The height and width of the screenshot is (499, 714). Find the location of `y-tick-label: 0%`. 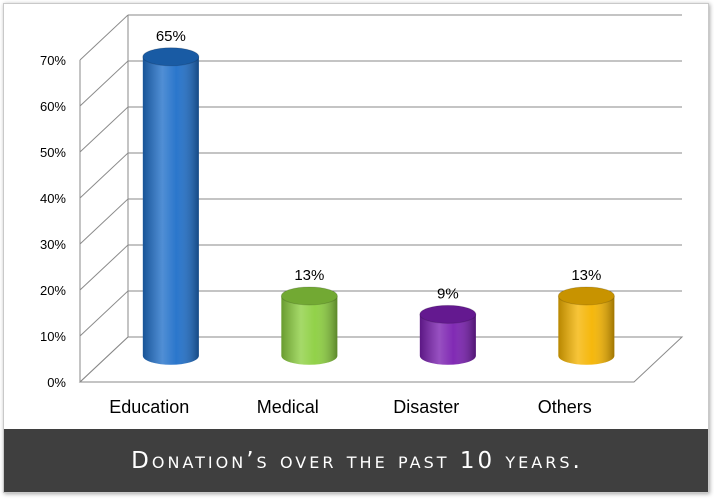

y-tick-label: 0% is located at coordinates (56, 382).